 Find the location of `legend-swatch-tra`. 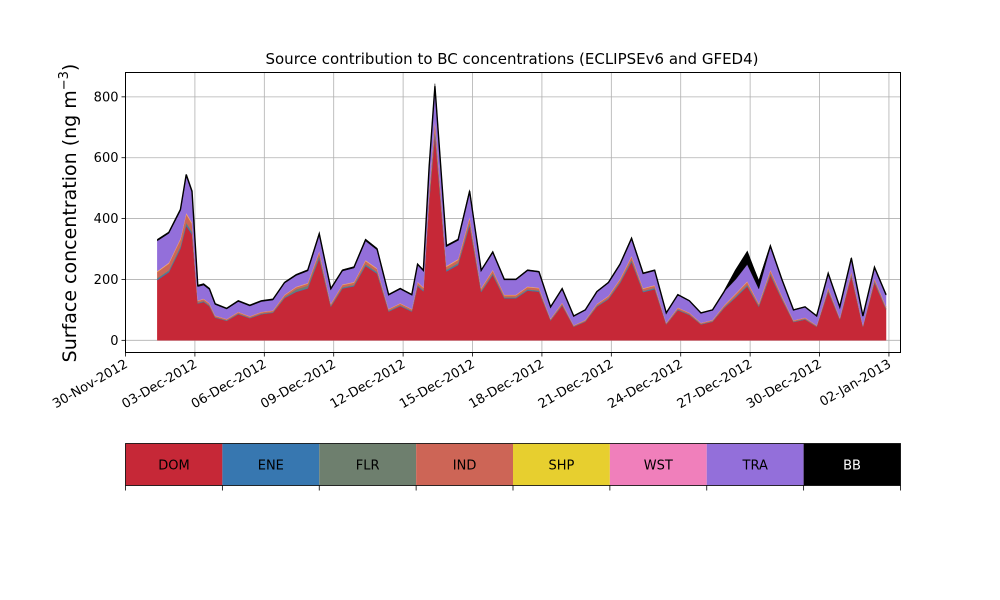

legend-swatch-tra is located at coordinates (755, 464).